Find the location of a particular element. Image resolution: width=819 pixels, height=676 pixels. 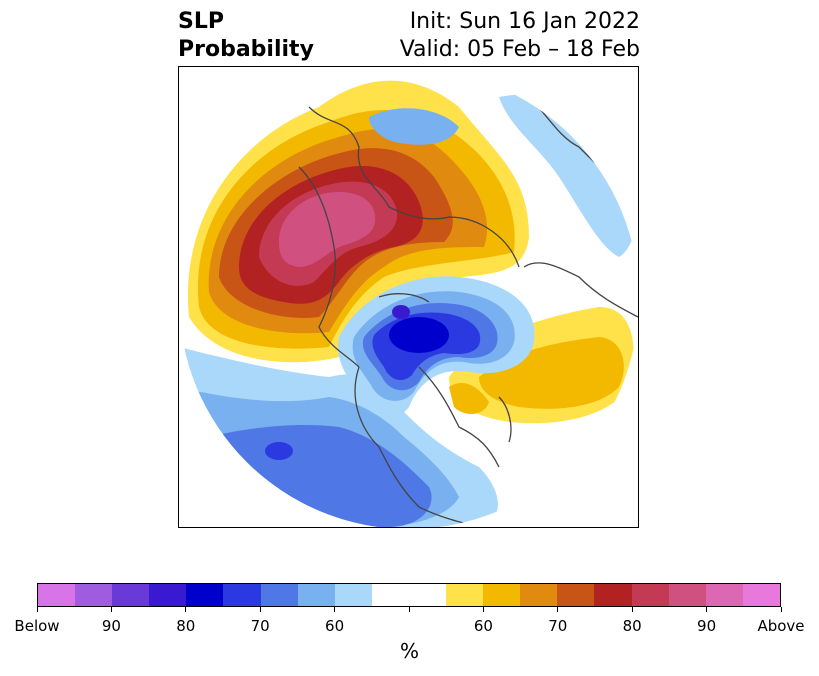

colorbar-unit: % is located at coordinates (409, 651).